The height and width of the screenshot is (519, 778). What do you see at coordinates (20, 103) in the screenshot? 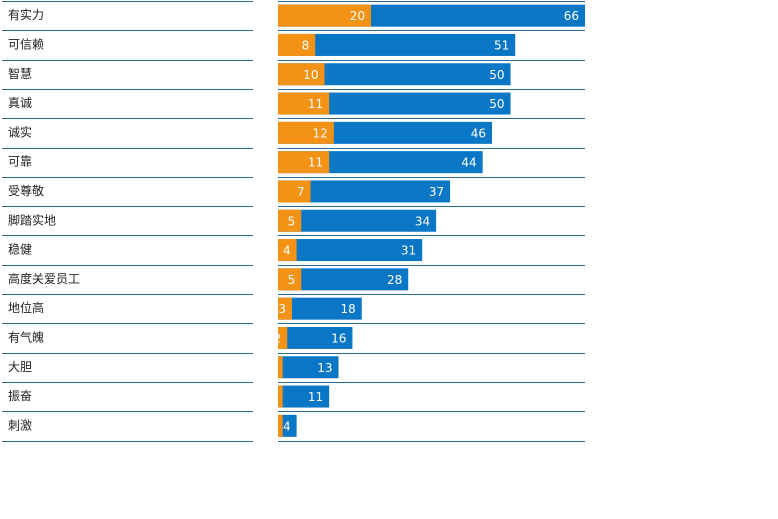
I see `category-label: 真诚` at bounding box center [20, 103].